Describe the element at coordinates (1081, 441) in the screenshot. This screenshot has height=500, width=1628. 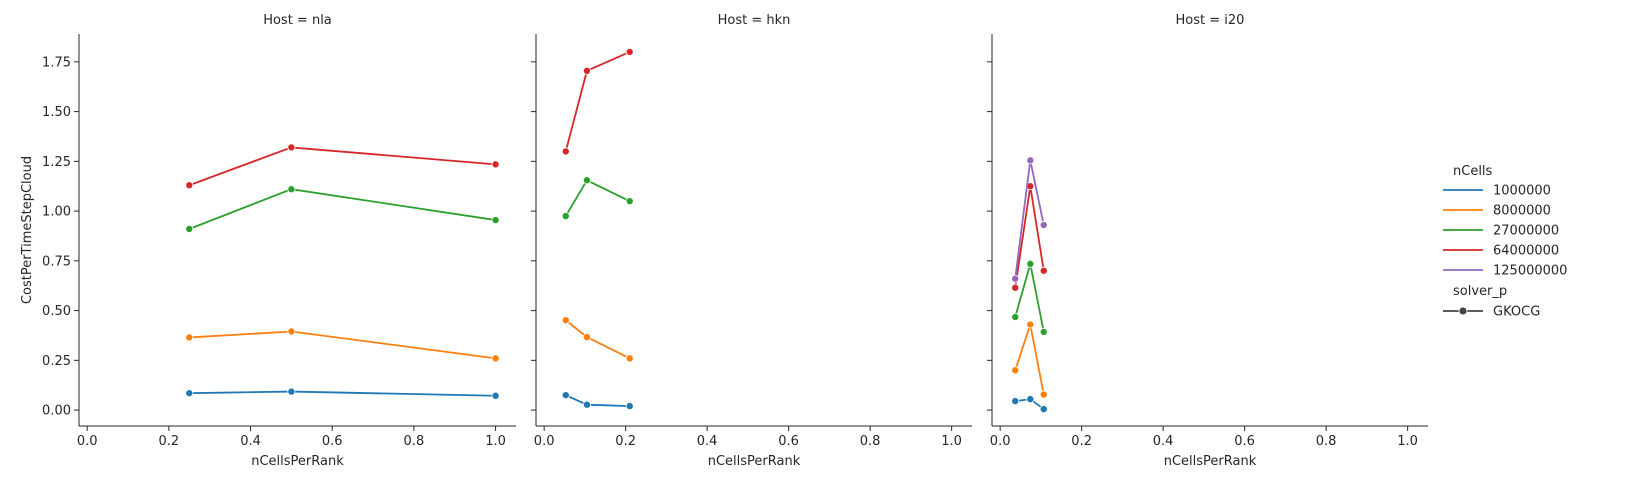
I see `x-tick-label: 0.2` at that location.